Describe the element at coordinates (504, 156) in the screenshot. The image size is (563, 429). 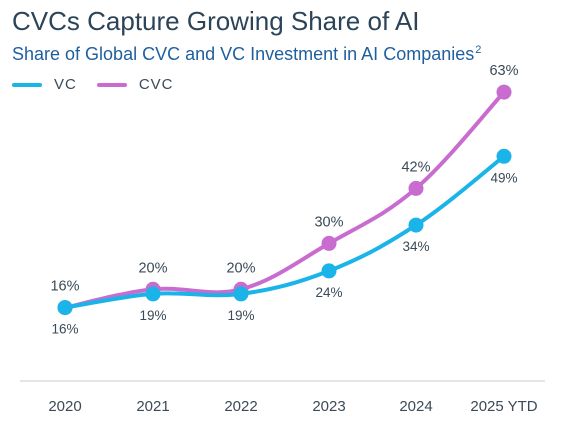
I see `data-point-vc-2025-ytd` at that location.